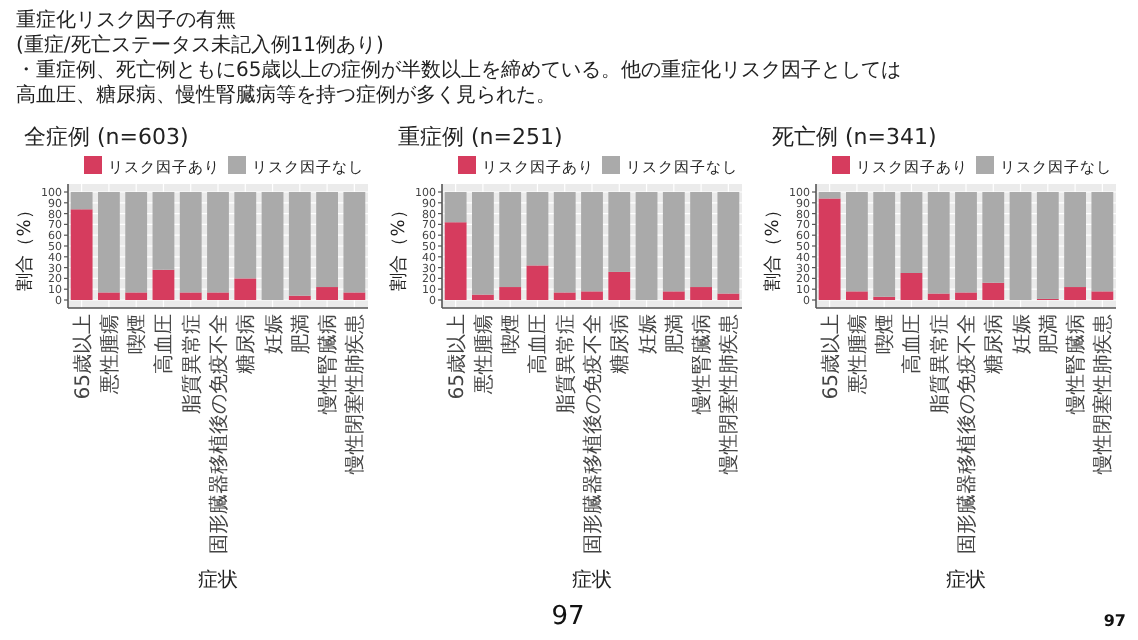 This screenshot has height=640, width=1138. What do you see at coordinates (966, 580) in the screenshot?
I see `x-axis-title: 症状` at bounding box center [966, 580].